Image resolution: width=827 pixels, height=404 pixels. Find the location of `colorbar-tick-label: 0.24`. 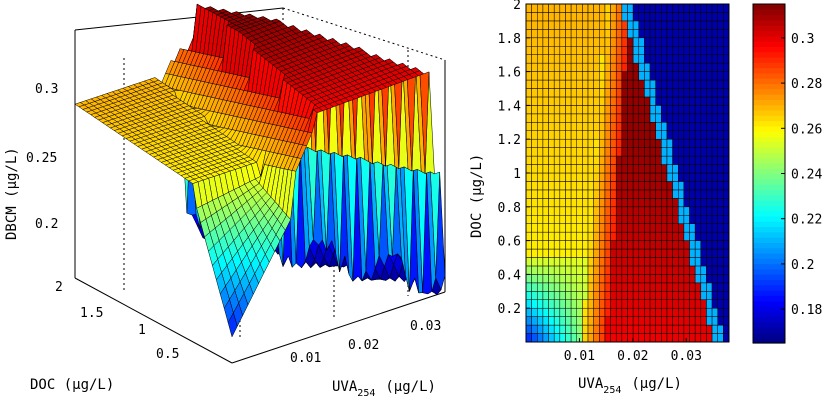

colorbar-tick-label: 0.24 is located at coordinates (806, 175).